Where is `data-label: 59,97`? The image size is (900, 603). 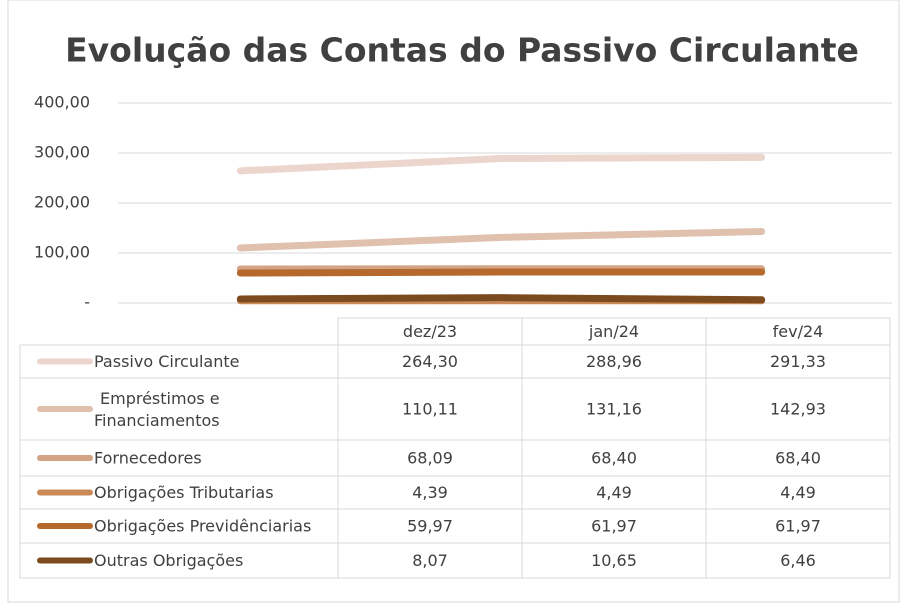
data-label: 59,97 is located at coordinates (430, 526).